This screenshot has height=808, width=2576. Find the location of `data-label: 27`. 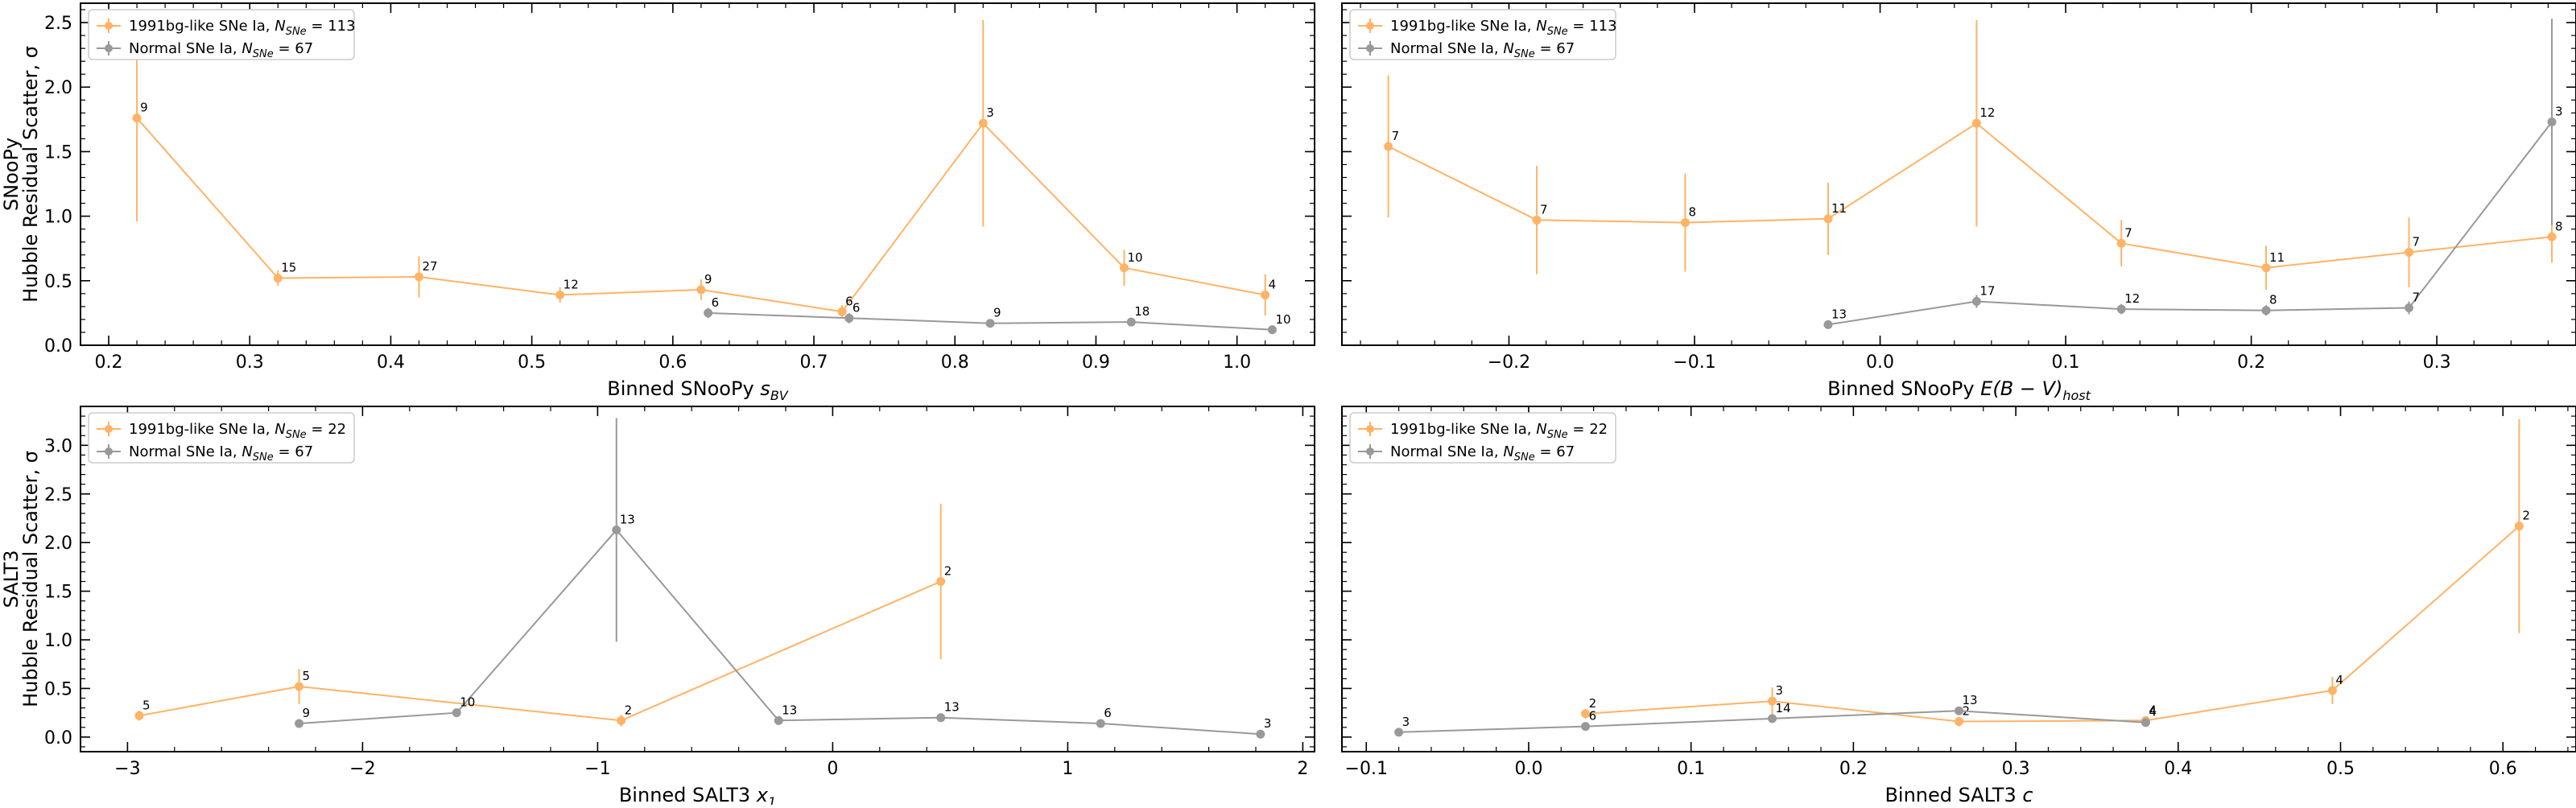

data-label: 27 is located at coordinates (429, 266).